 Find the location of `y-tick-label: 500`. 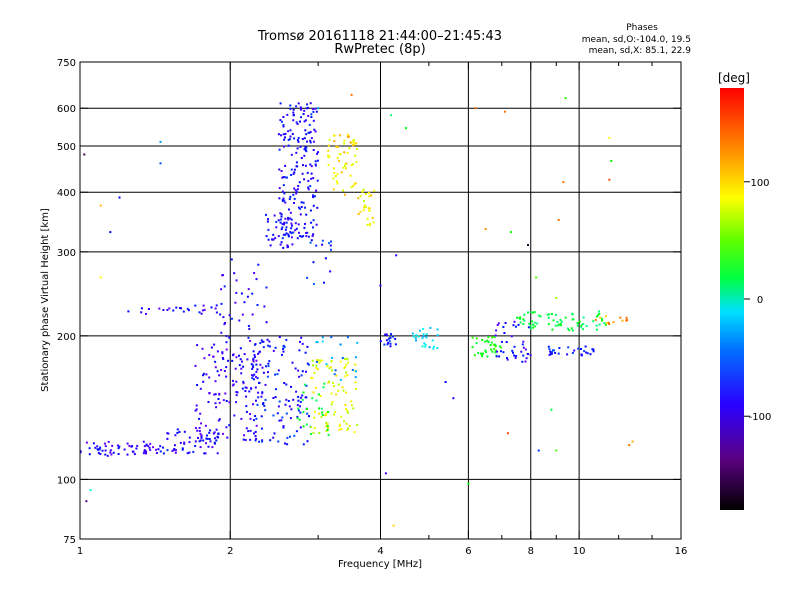

y-tick-label: 500 is located at coordinates (66, 147).